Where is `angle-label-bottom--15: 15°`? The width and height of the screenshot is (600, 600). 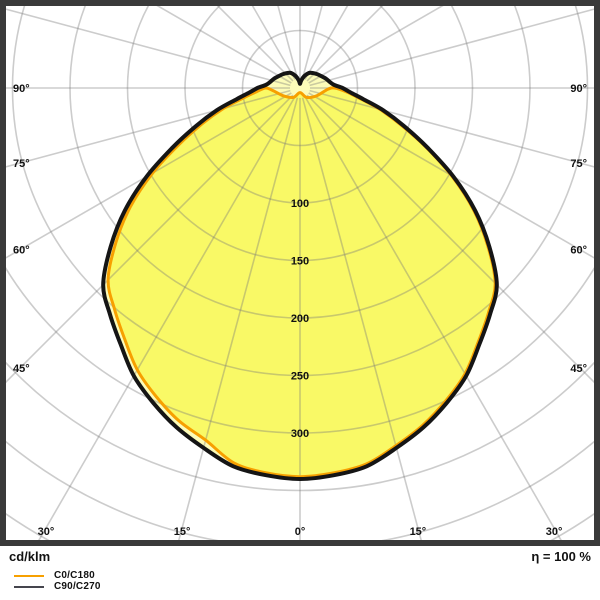 angle-label-bottom--15: 15° is located at coordinates (182, 532).